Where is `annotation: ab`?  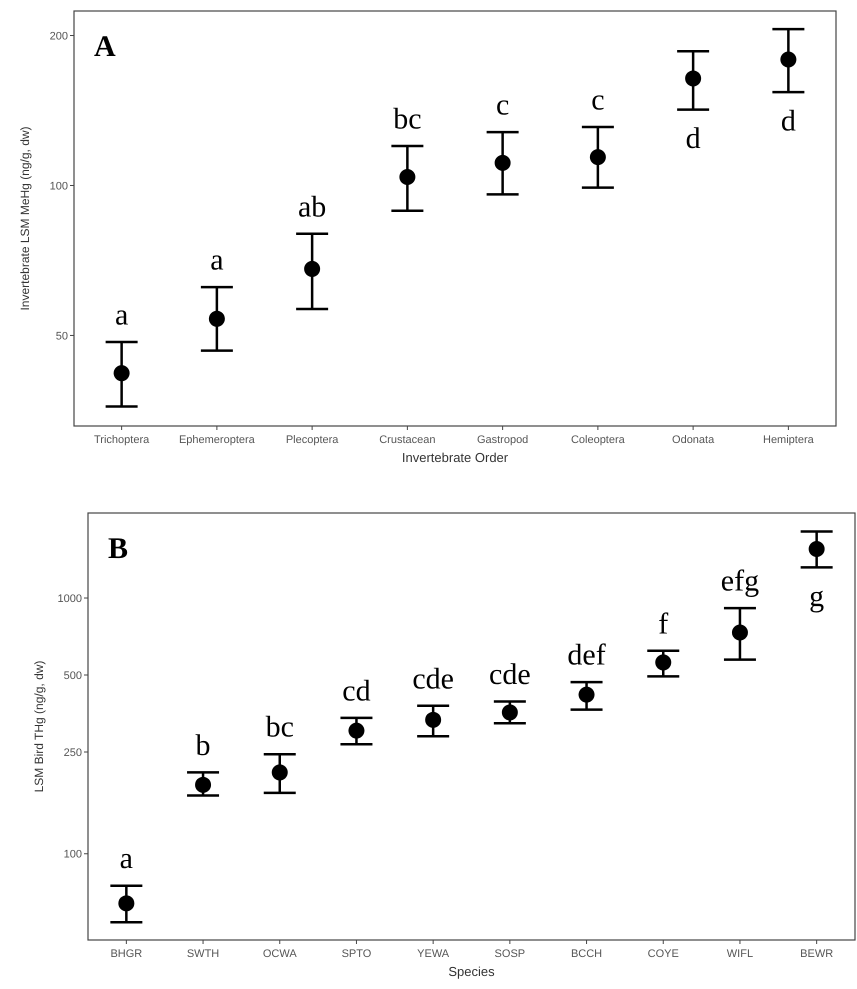 annotation: ab is located at coordinates (312, 207).